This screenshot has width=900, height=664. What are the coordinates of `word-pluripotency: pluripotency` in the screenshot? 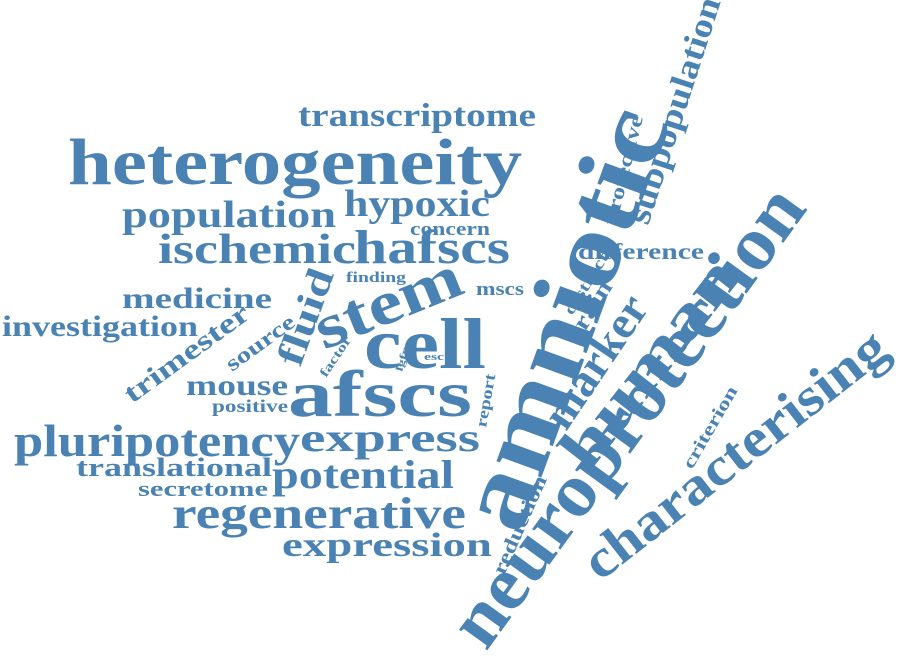 It's located at (157, 440).